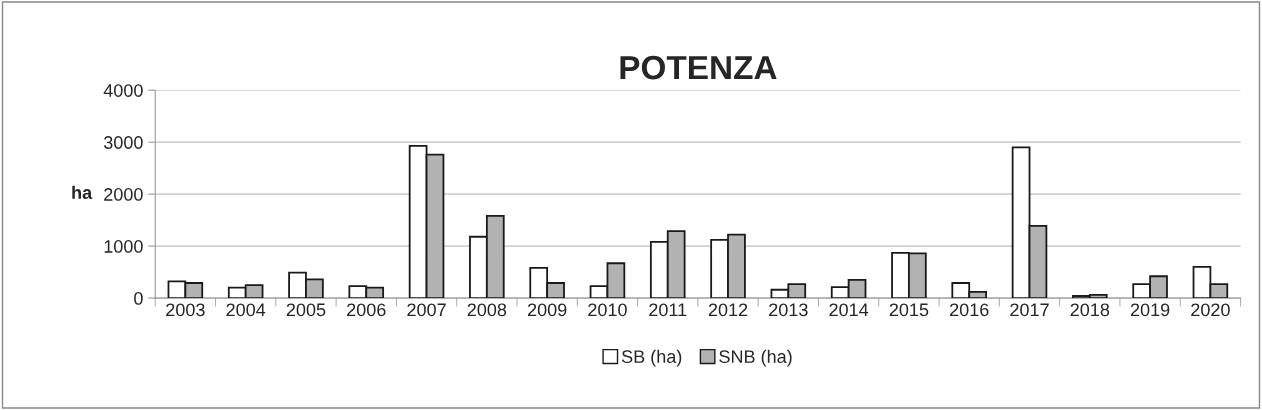  Describe the element at coordinates (366, 310) in the screenshot. I see `x-tick-label: 2006` at that location.